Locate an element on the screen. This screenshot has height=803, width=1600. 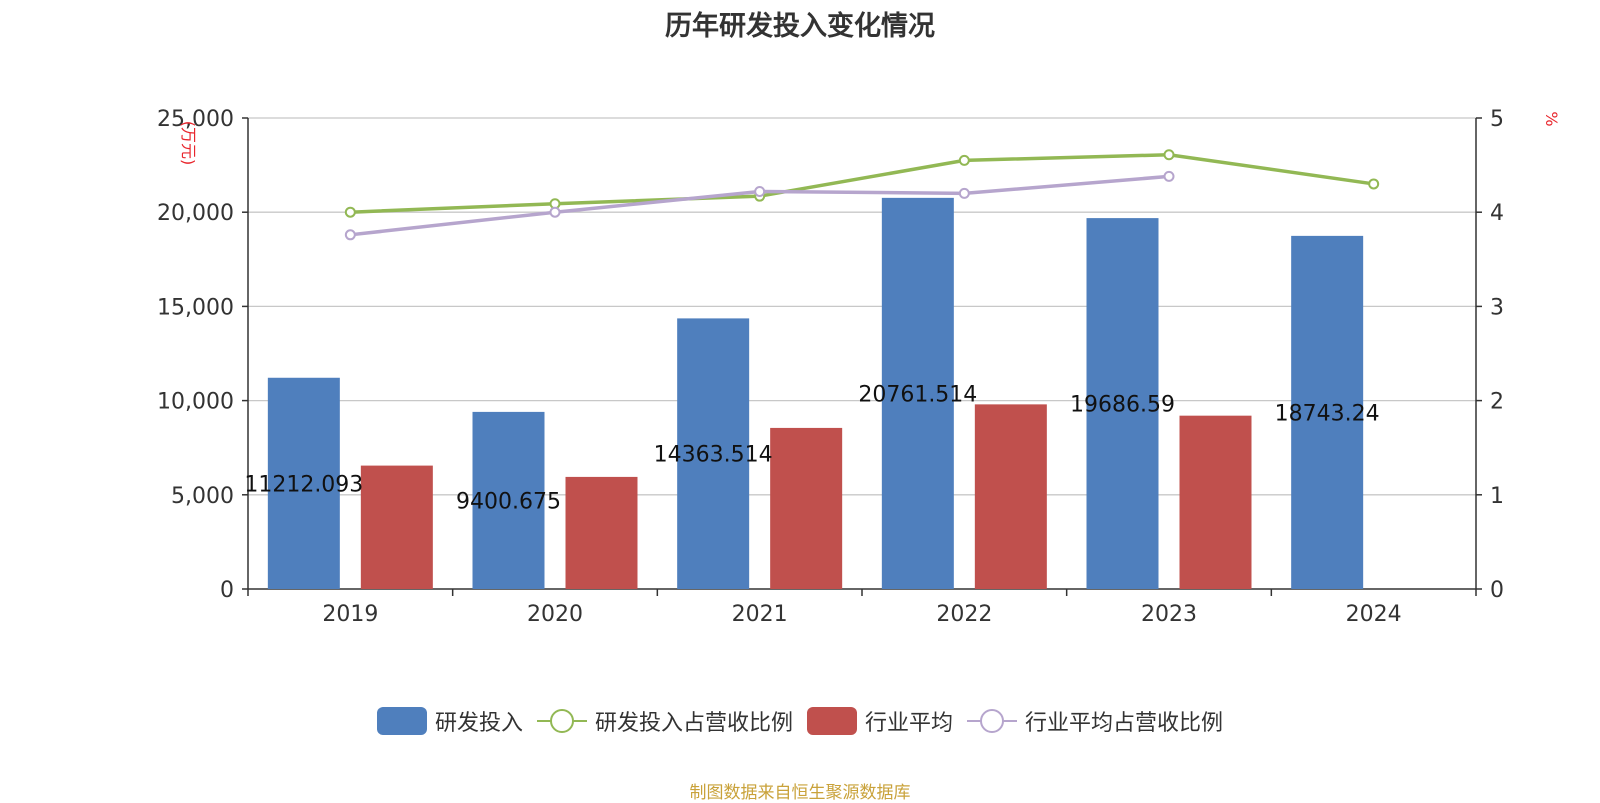
data-label-rd-investment: 11212.093 is located at coordinates (303, 484).